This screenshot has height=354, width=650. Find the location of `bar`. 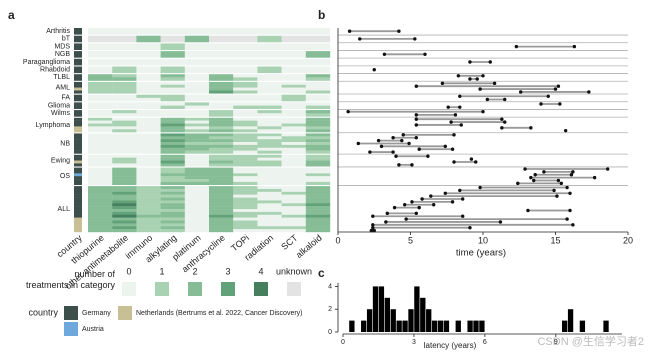

bar is located at coordinates (387, 314).